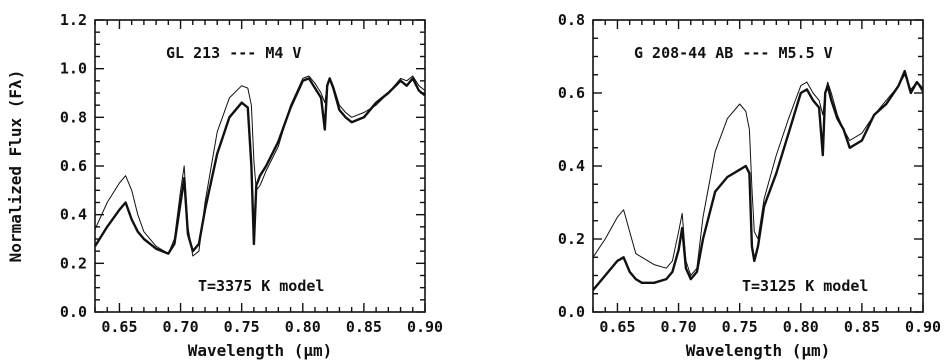 The width and height of the screenshot is (952, 362). I want to click on annotation-bottom: T=3375 K model, so click(261, 286).